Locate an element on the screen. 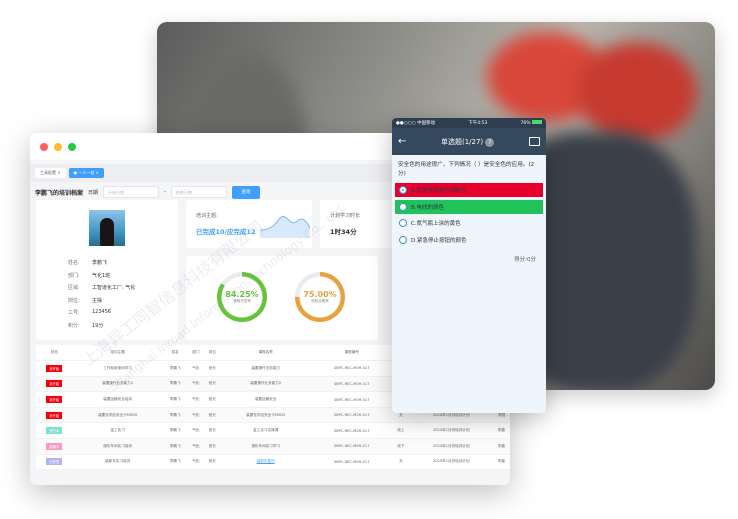 Image resolution: width=738 pixels, height=519 pixels. option-label: C.氮气瓶上涂的黄色 is located at coordinates (436, 224).